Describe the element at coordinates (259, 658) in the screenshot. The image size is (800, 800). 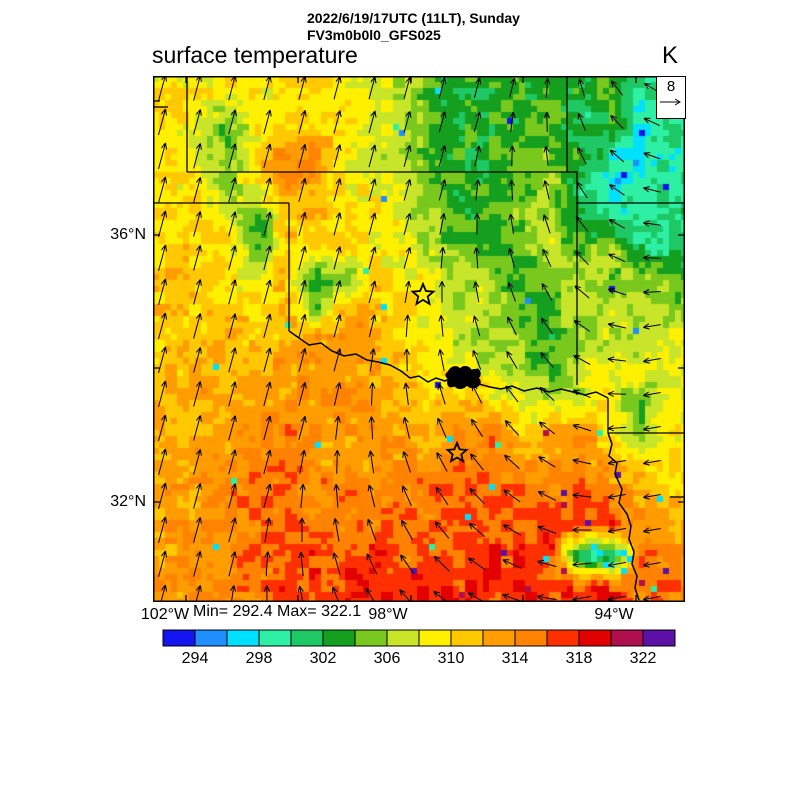
I see `colorbar-tick-label: 298` at that location.